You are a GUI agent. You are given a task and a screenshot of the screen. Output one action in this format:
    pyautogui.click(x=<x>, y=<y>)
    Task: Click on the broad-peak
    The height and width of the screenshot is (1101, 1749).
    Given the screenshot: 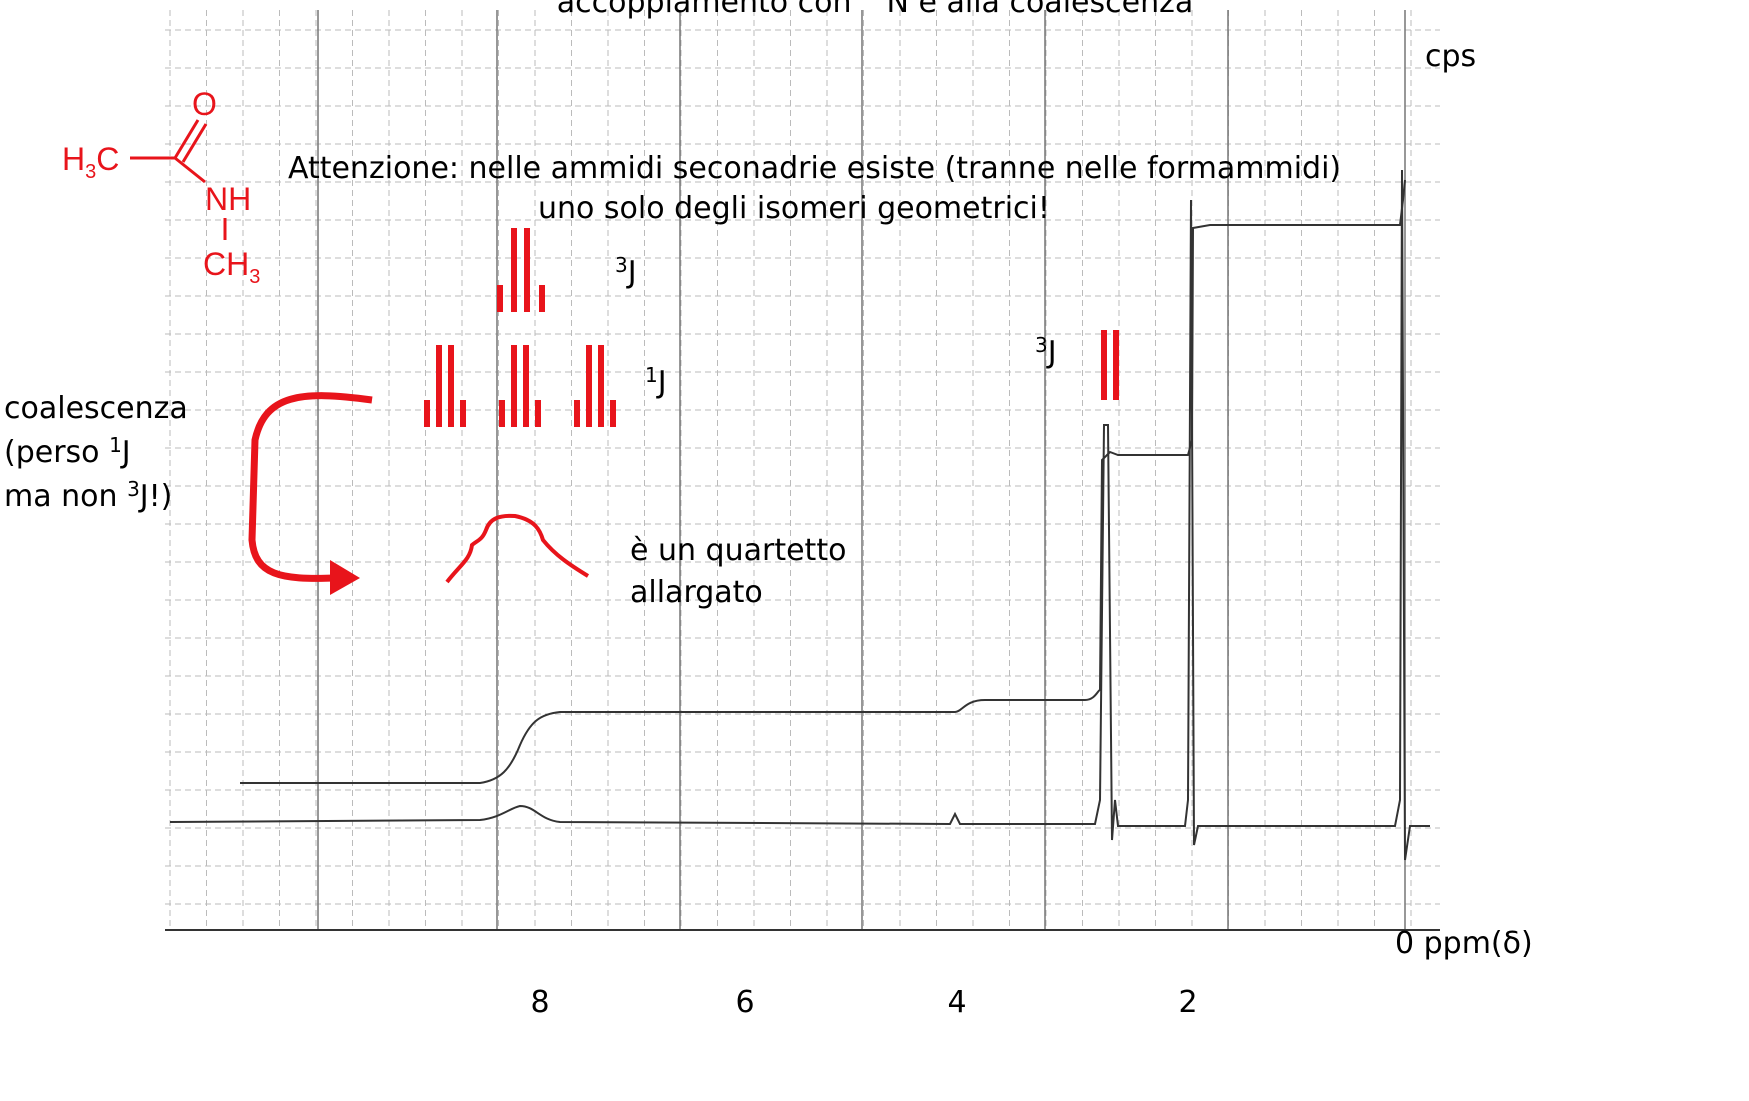 What is the action you would take?
    pyautogui.click(x=517, y=548)
    